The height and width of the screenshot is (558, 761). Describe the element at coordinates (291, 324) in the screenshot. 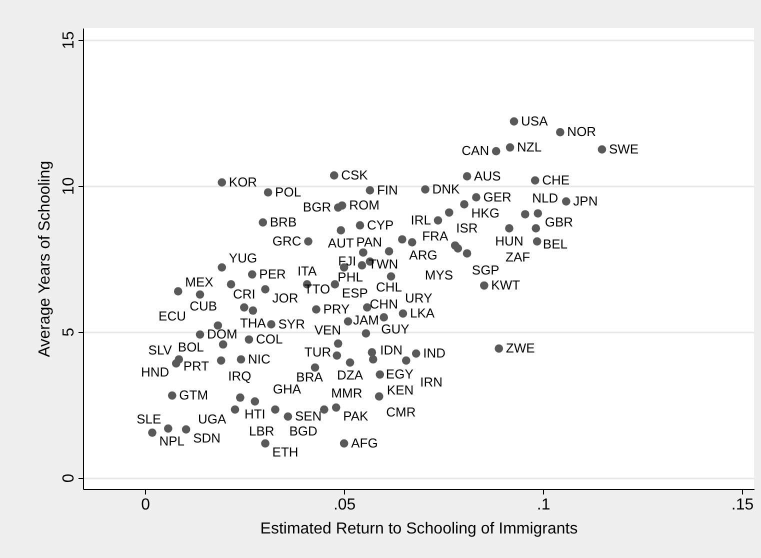

I see `annotation: SYR` at that location.